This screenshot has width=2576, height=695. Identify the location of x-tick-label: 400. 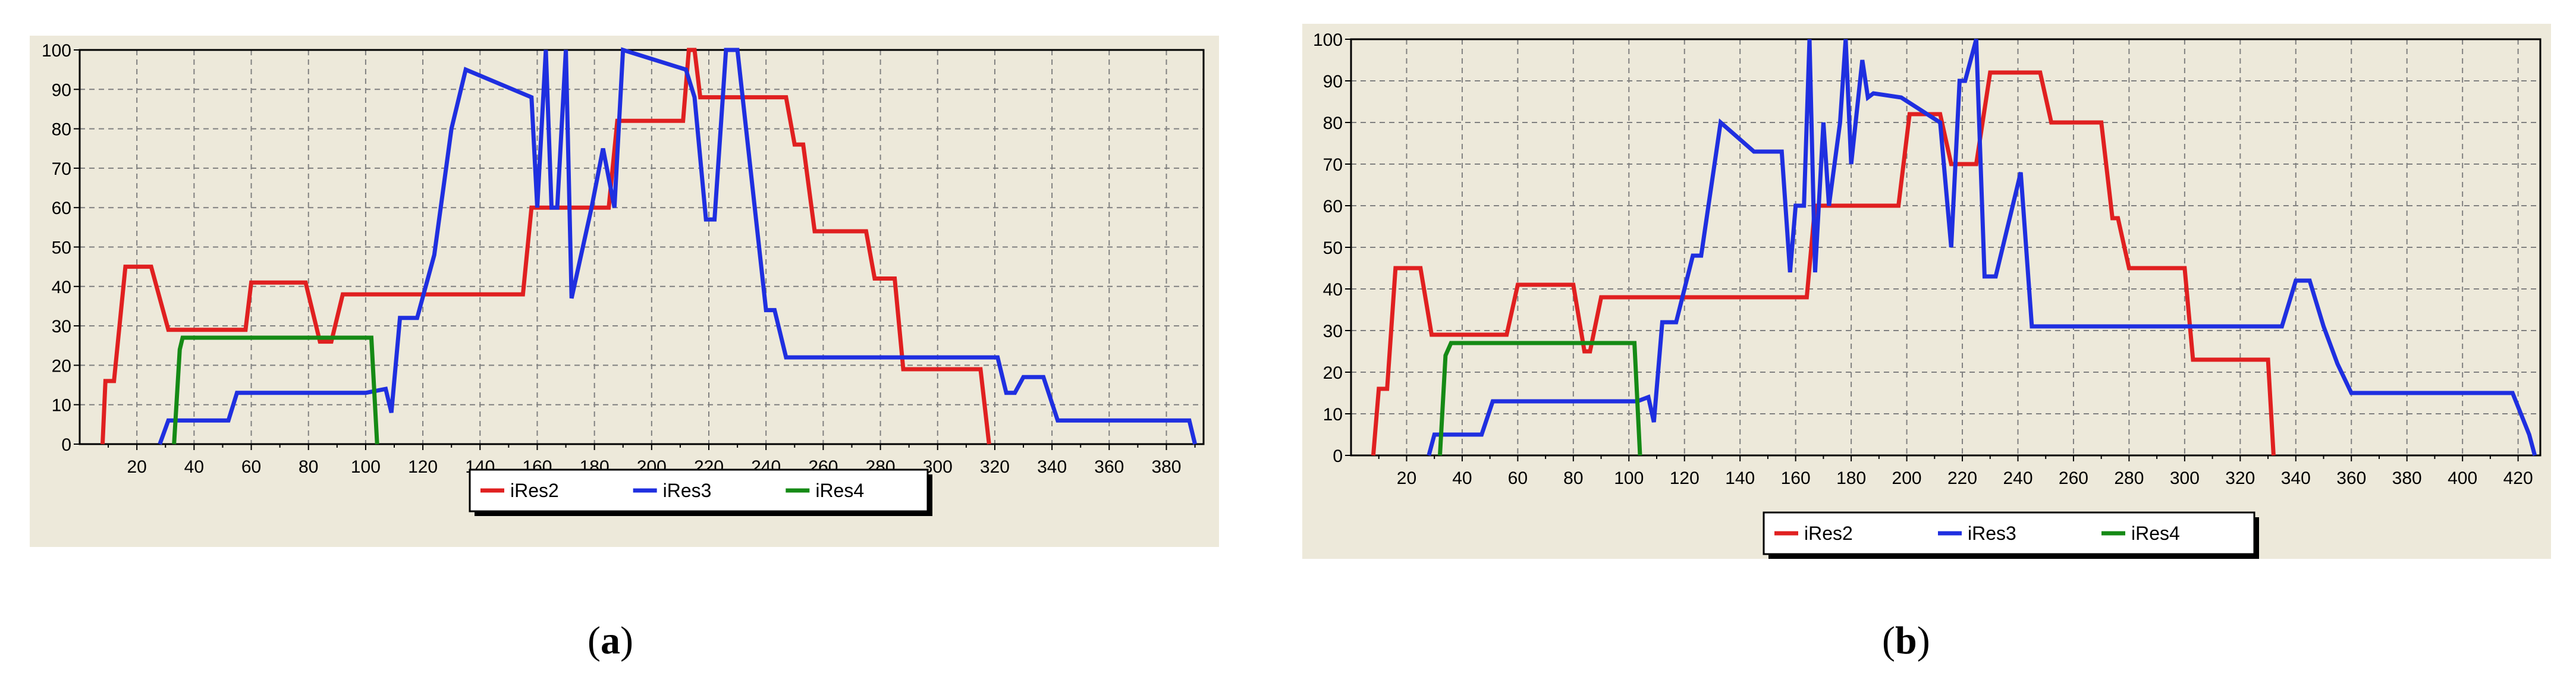
(2462, 478).